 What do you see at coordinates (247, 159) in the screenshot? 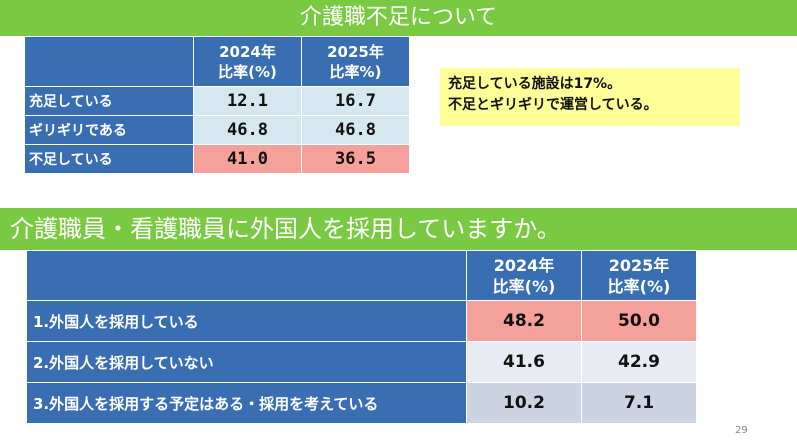
I see `value-2024: 41.0` at bounding box center [247, 159].